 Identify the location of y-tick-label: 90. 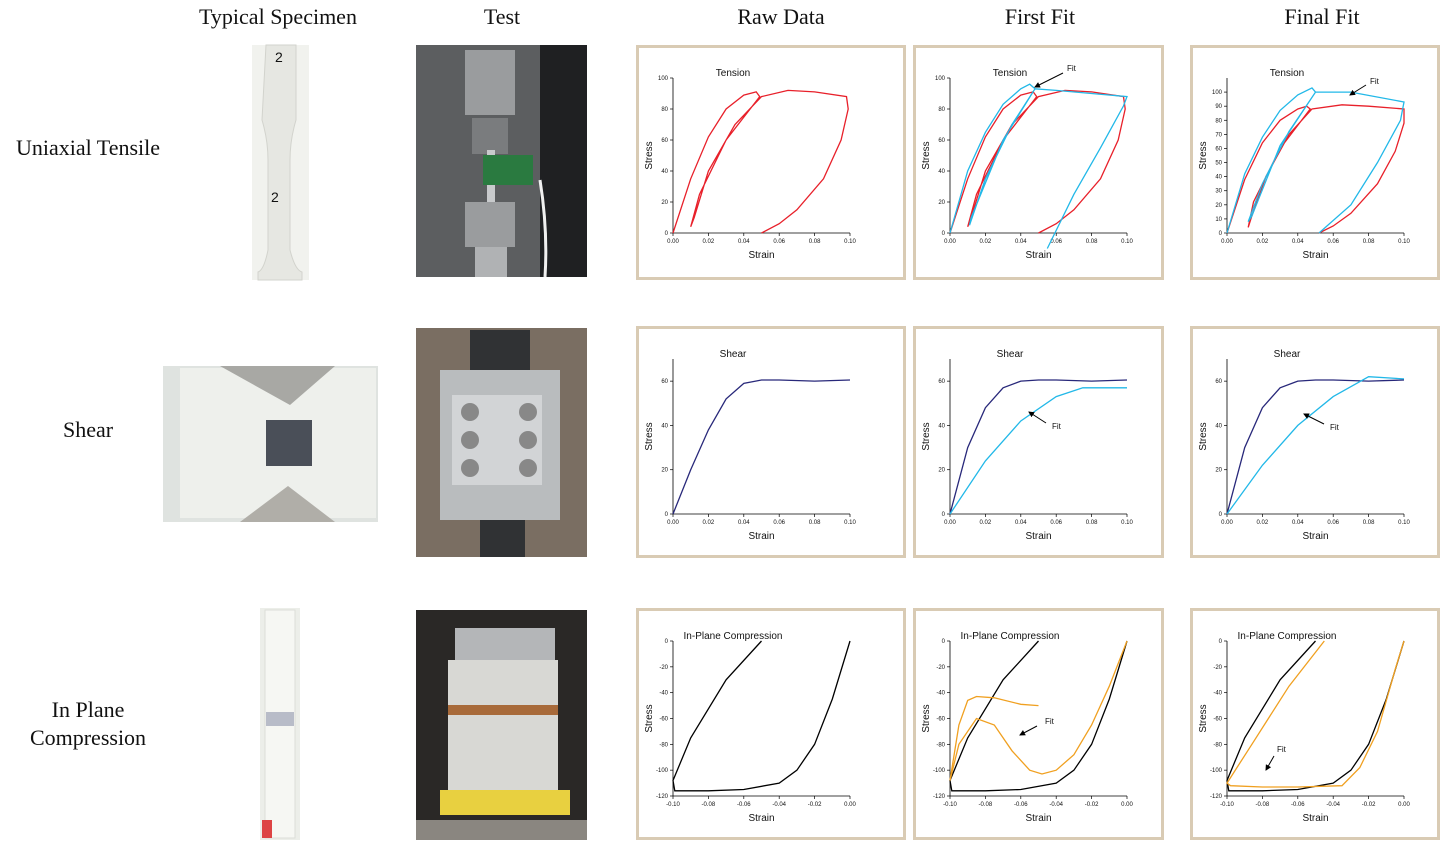
(1218, 107).